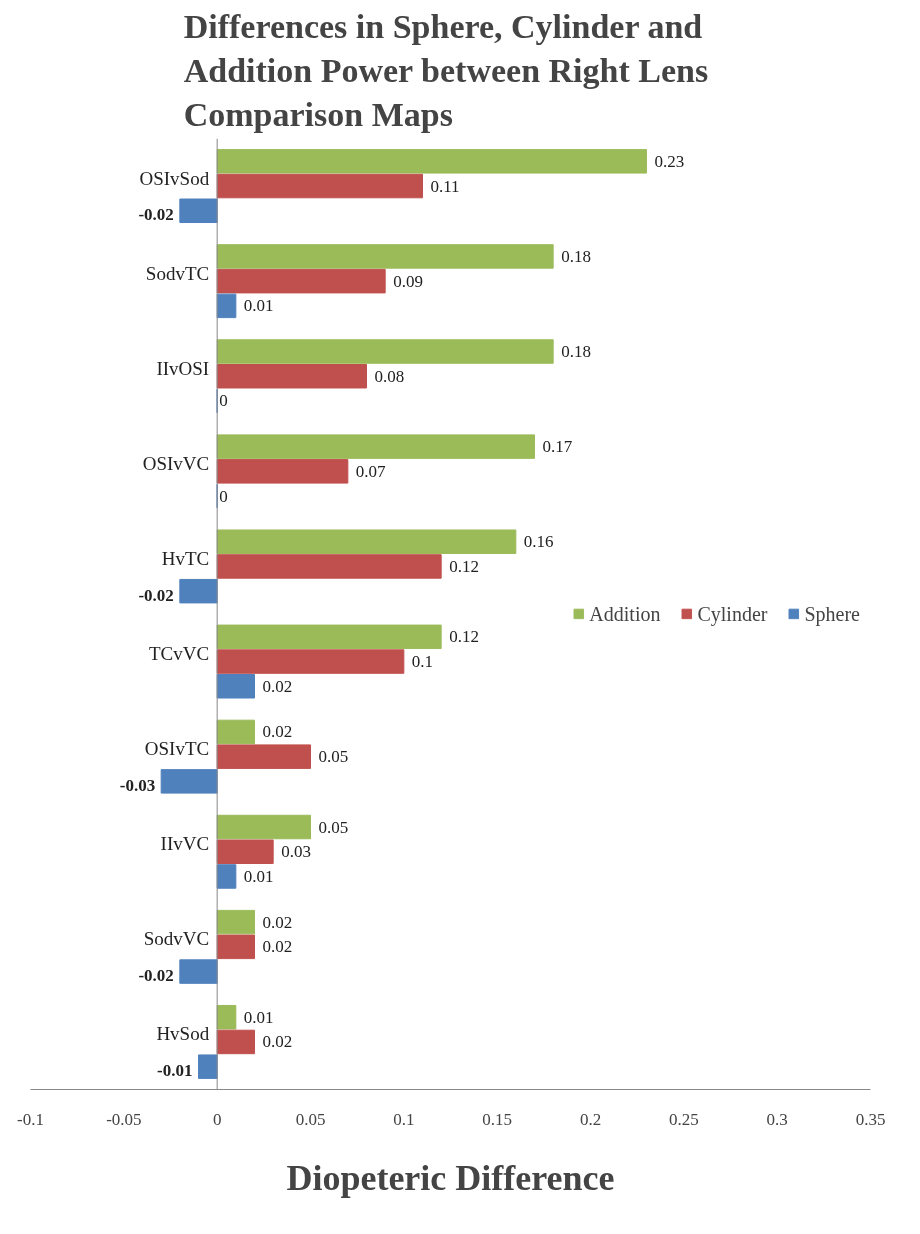 Image resolution: width=920 pixels, height=1234 pixels. Describe the element at coordinates (310, 1119) in the screenshot. I see `x-tick-label: 0.05` at that location.